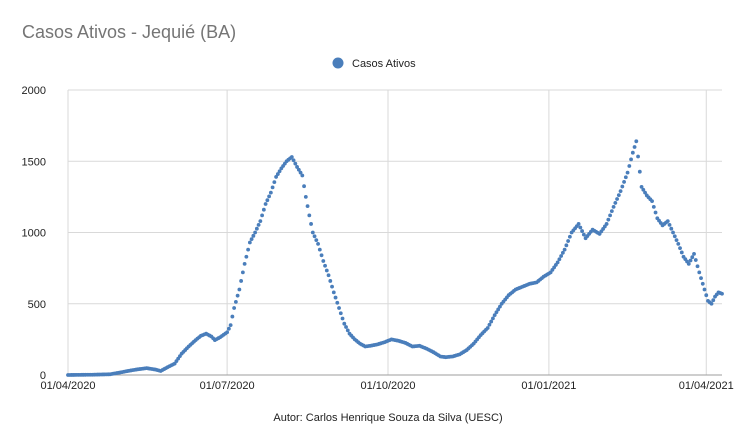 The height and width of the screenshot is (446, 745). What do you see at coordinates (227, 386) in the screenshot?
I see `x-tick-label: 01/07/2020` at bounding box center [227, 386].